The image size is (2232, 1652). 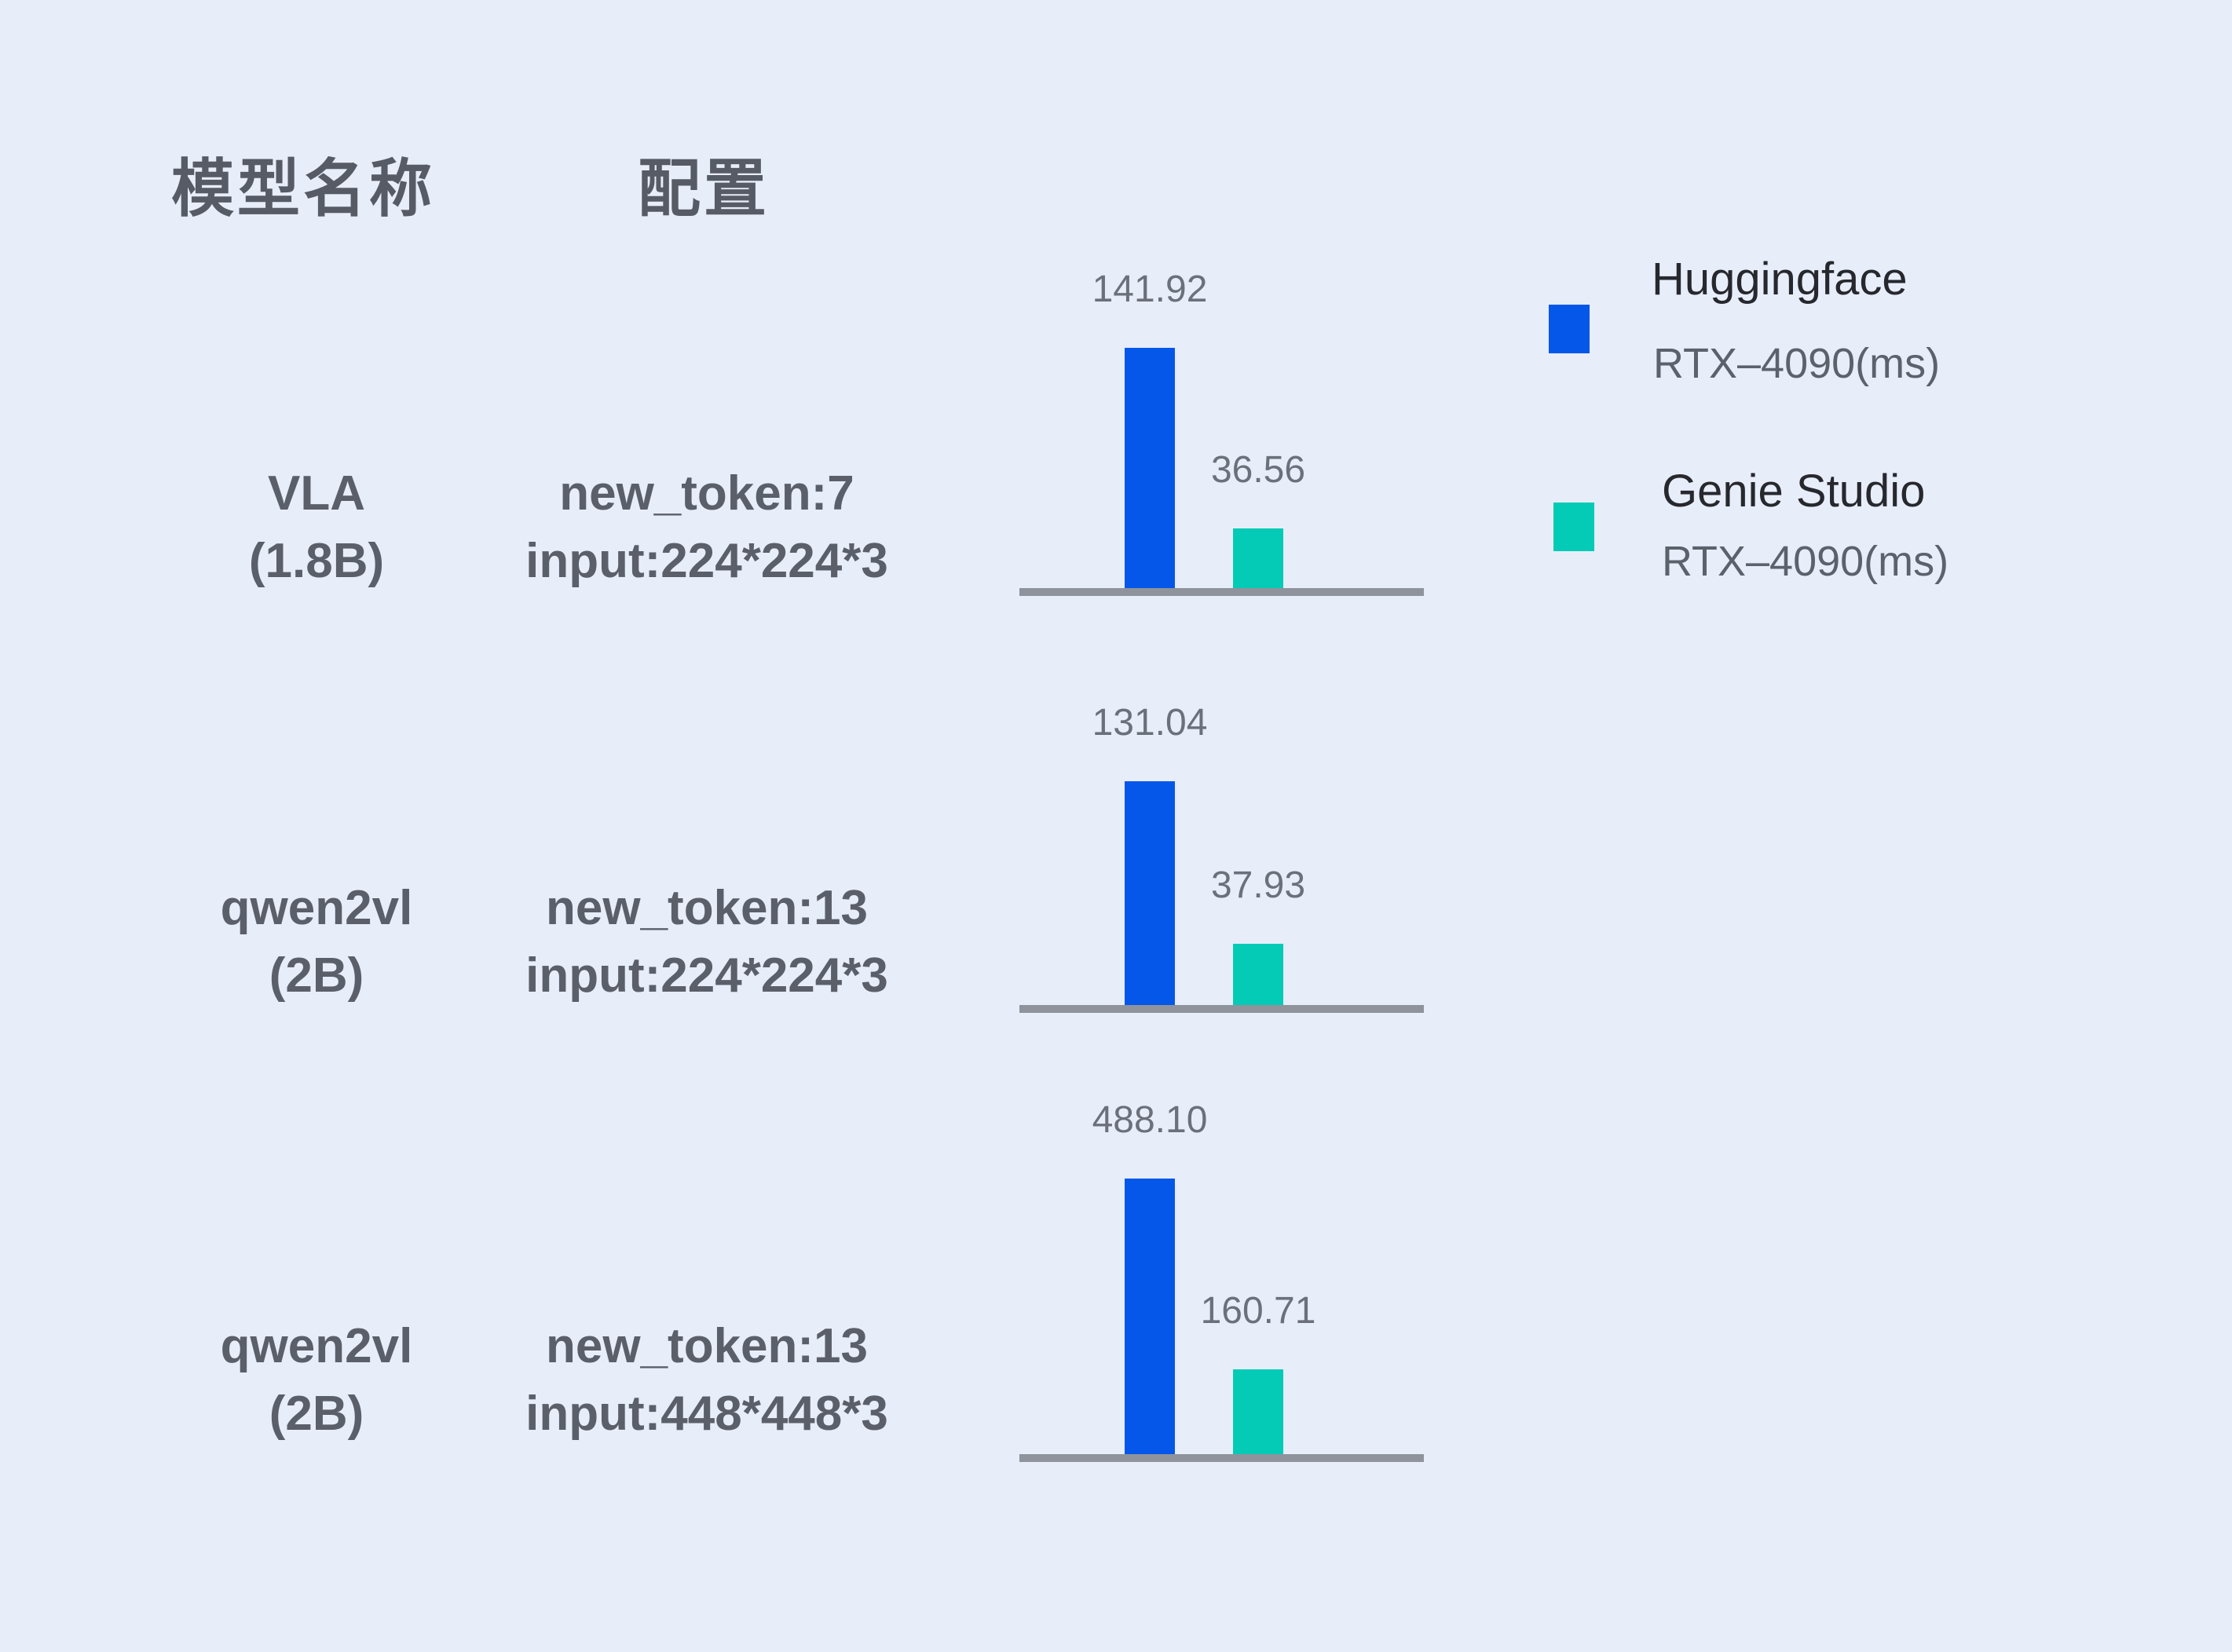 What do you see at coordinates (316, 561) in the screenshot?
I see `model-size: (1.8B)` at bounding box center [316, 561].